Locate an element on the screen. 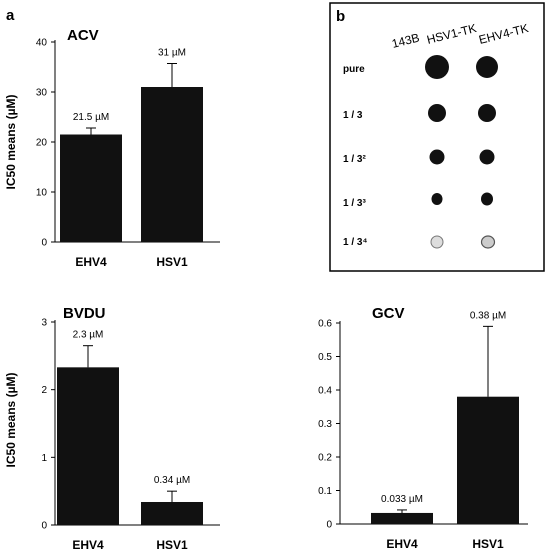 The image size is (548, 550). dot-ehv4-81st is located at coordinates (488, 242).